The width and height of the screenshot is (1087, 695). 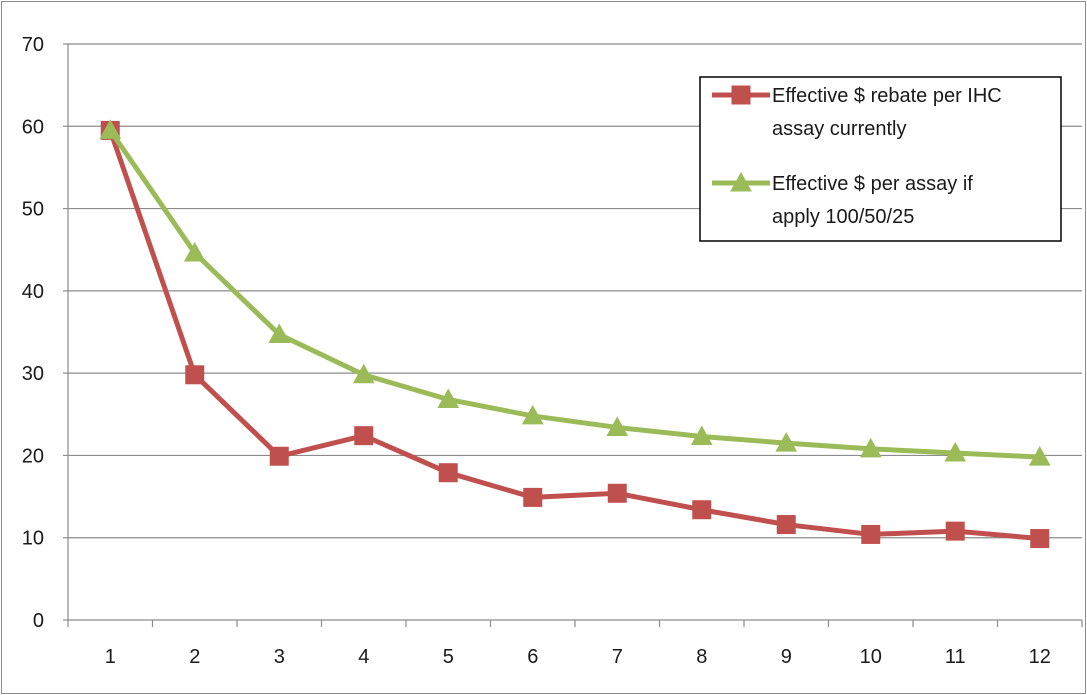 I want to click on y-tick-label: 60, so click(x=33, y=127).